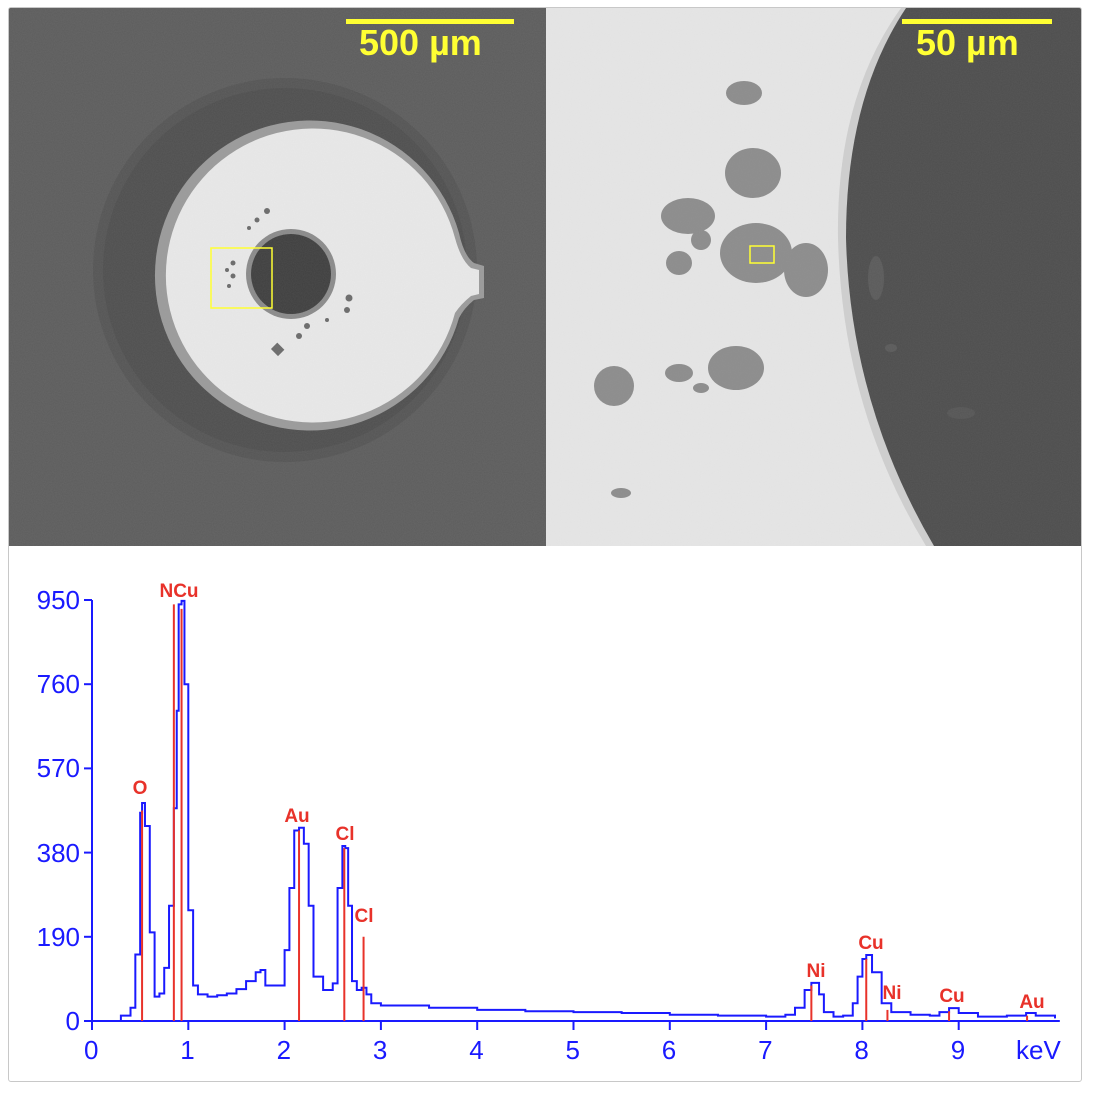 The height and width of the screenshot is (1098, 1094). Describe the element at coordinates (58, 768) in the screenshot. I see `y-tick-label: 570` at that location.